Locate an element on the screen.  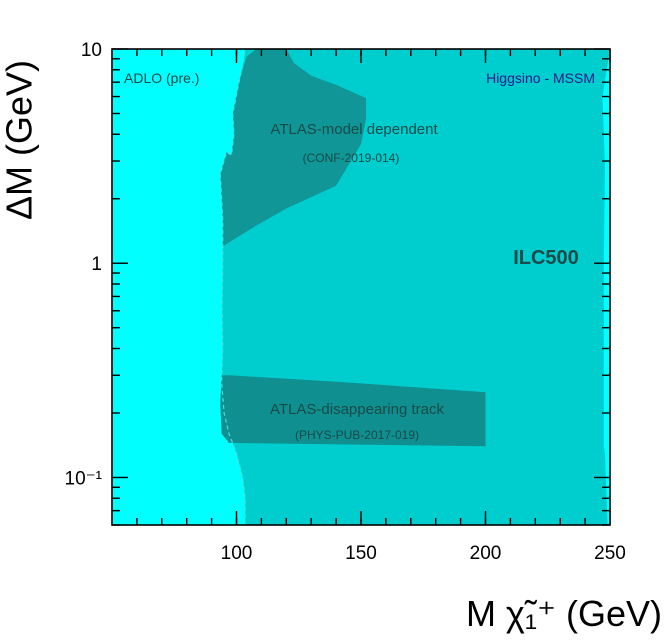
x-tick-label: 100 is located at coordinates (237, 553).